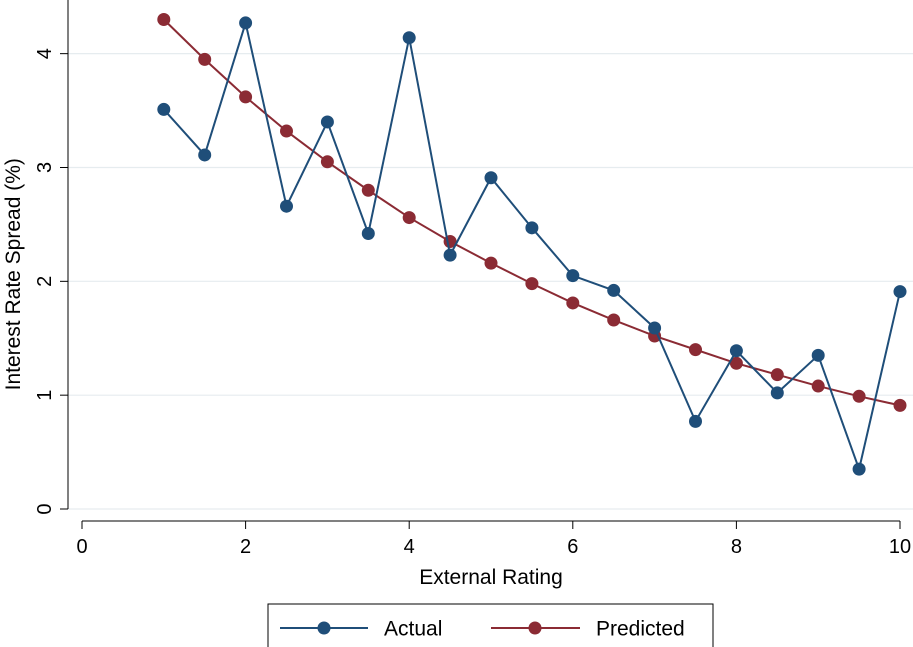  I want to click on legend-predicted-swatch-marker, so click(535, 628).